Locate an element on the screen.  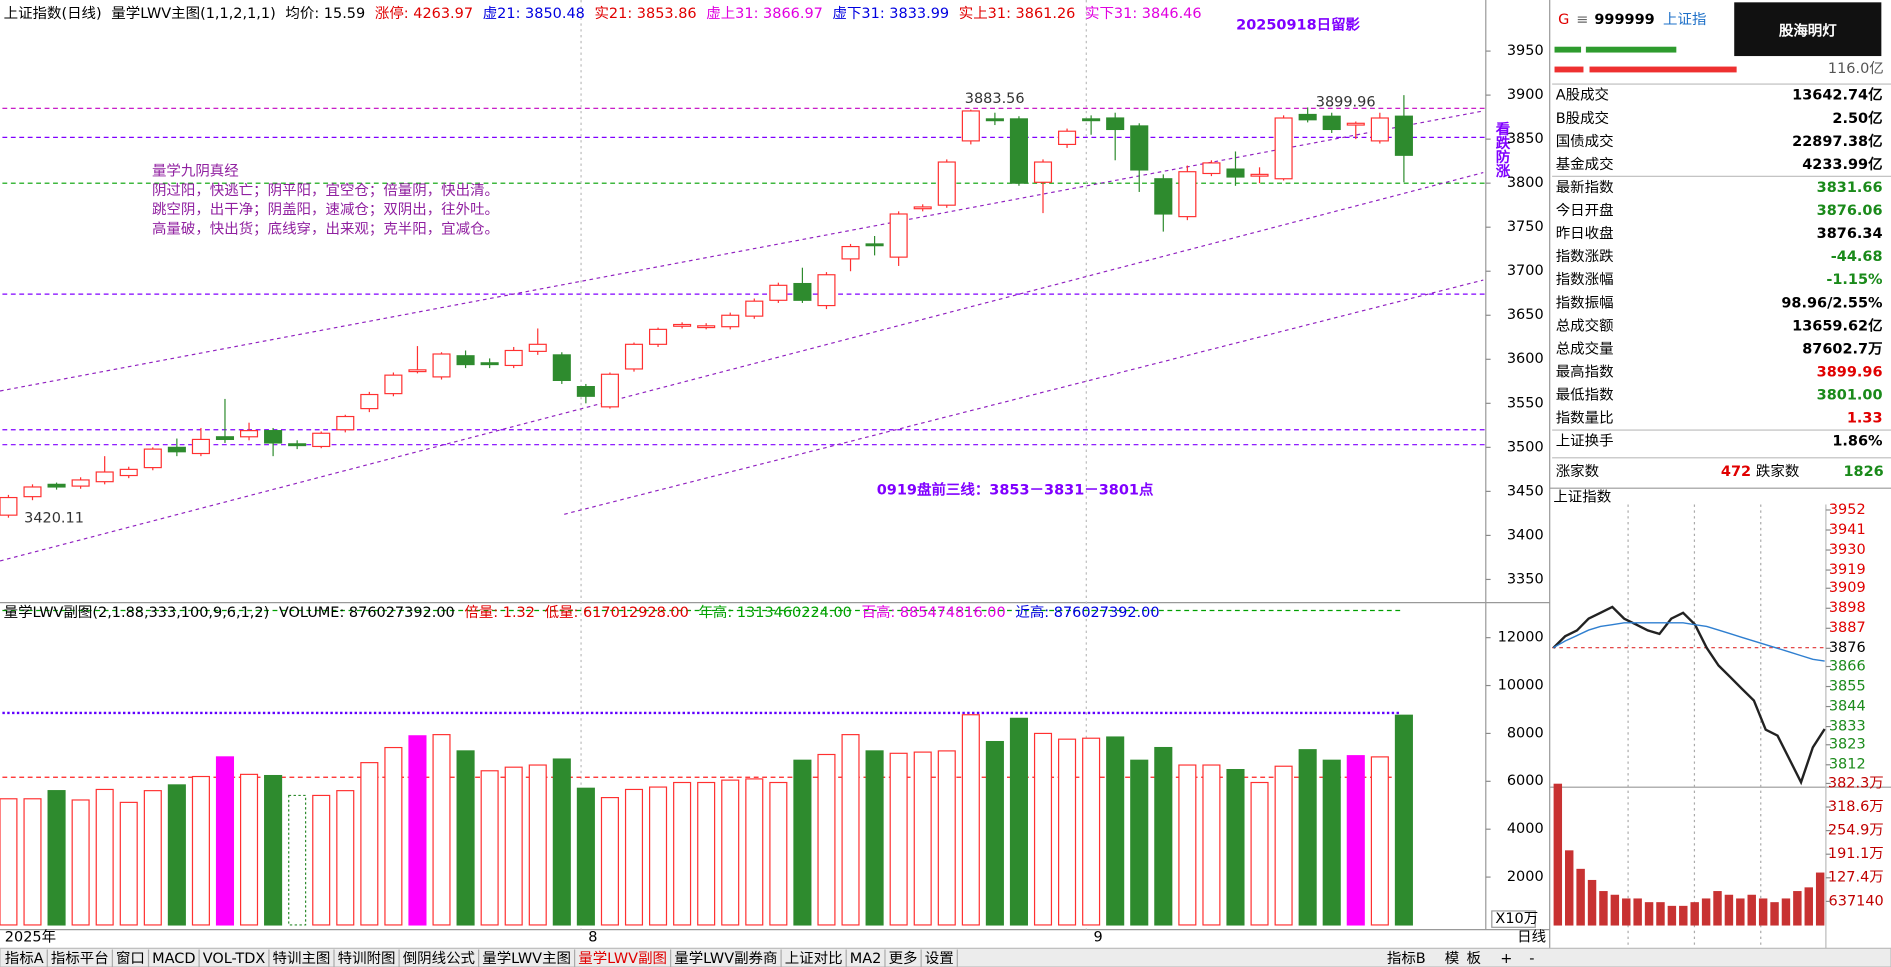
poem-line: 量学九阴真经 is located at coordinates (195, 171).